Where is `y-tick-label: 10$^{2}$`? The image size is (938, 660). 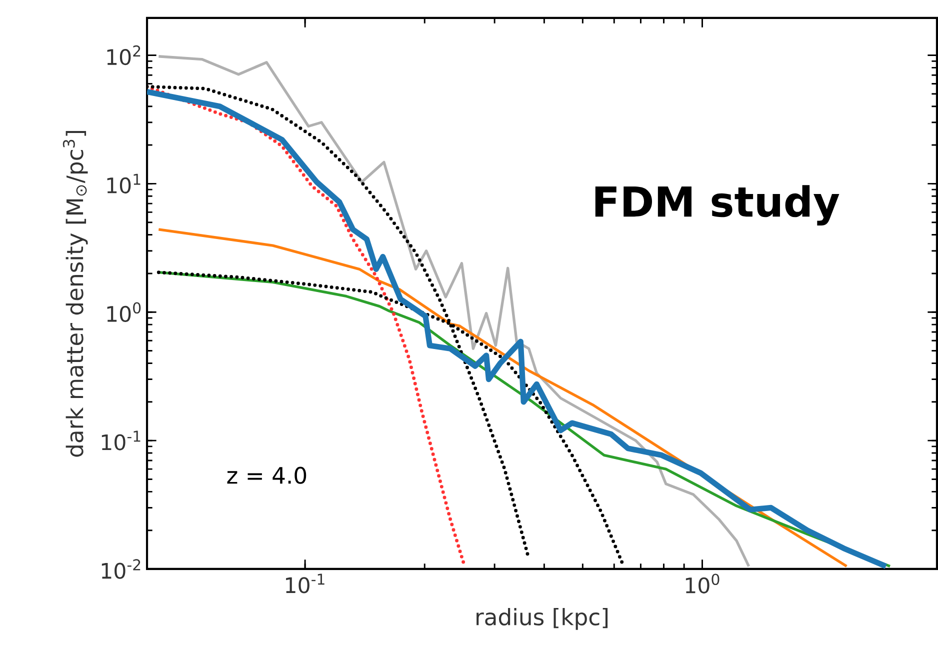
y-tick-label: 10$^{2}$ is located at coordinates (123, 55).